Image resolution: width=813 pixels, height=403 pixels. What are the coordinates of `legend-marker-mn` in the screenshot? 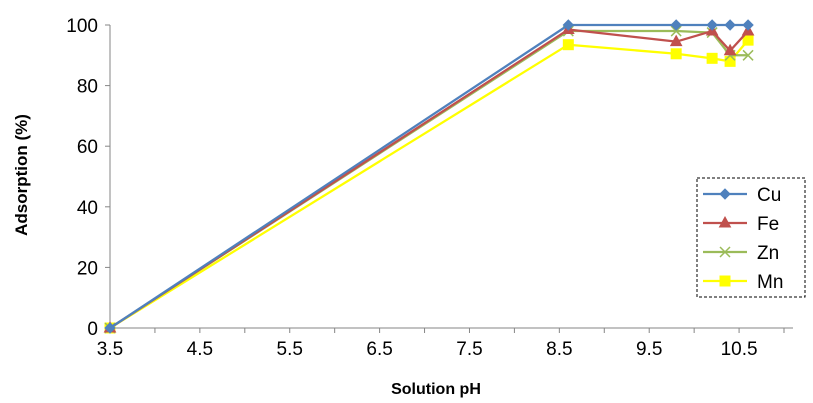 It's located at (725, 281).